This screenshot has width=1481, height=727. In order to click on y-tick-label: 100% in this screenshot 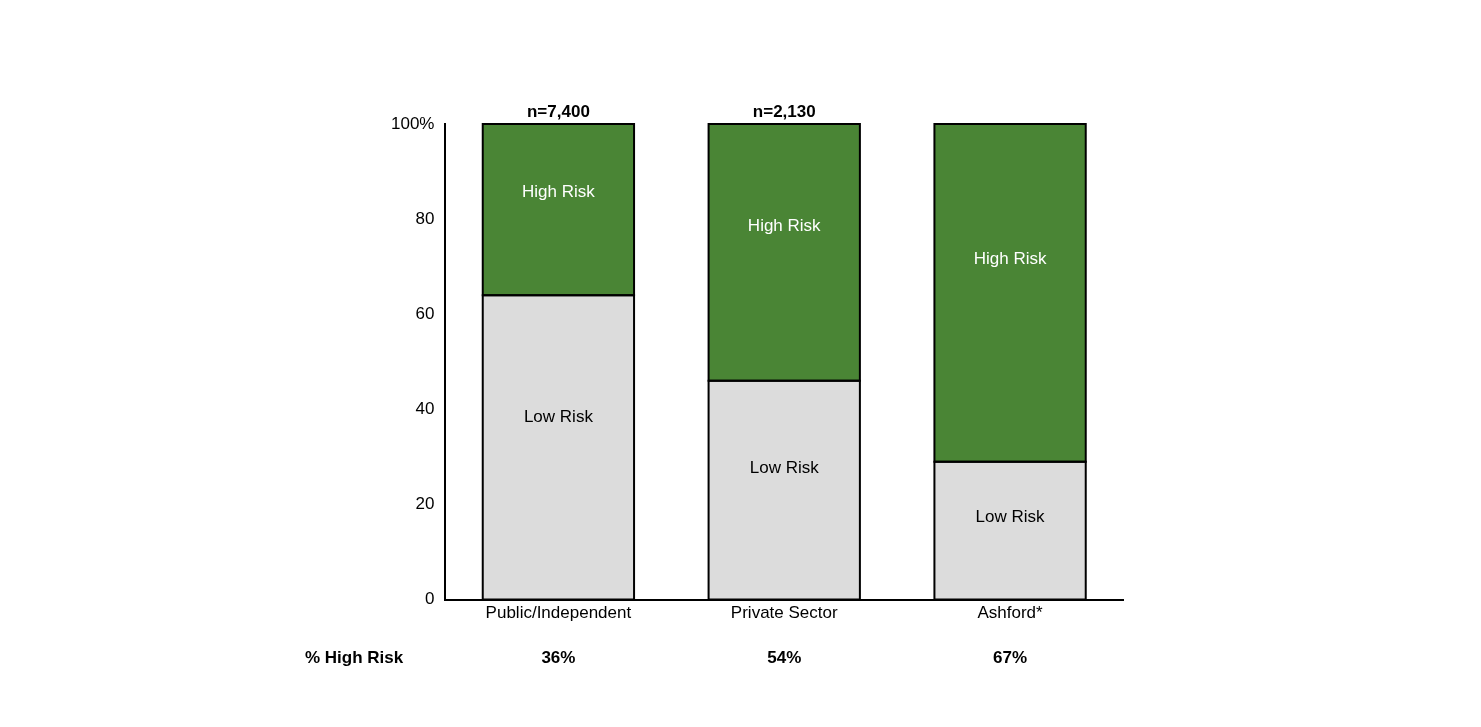, I will do `click(413, 123)`.